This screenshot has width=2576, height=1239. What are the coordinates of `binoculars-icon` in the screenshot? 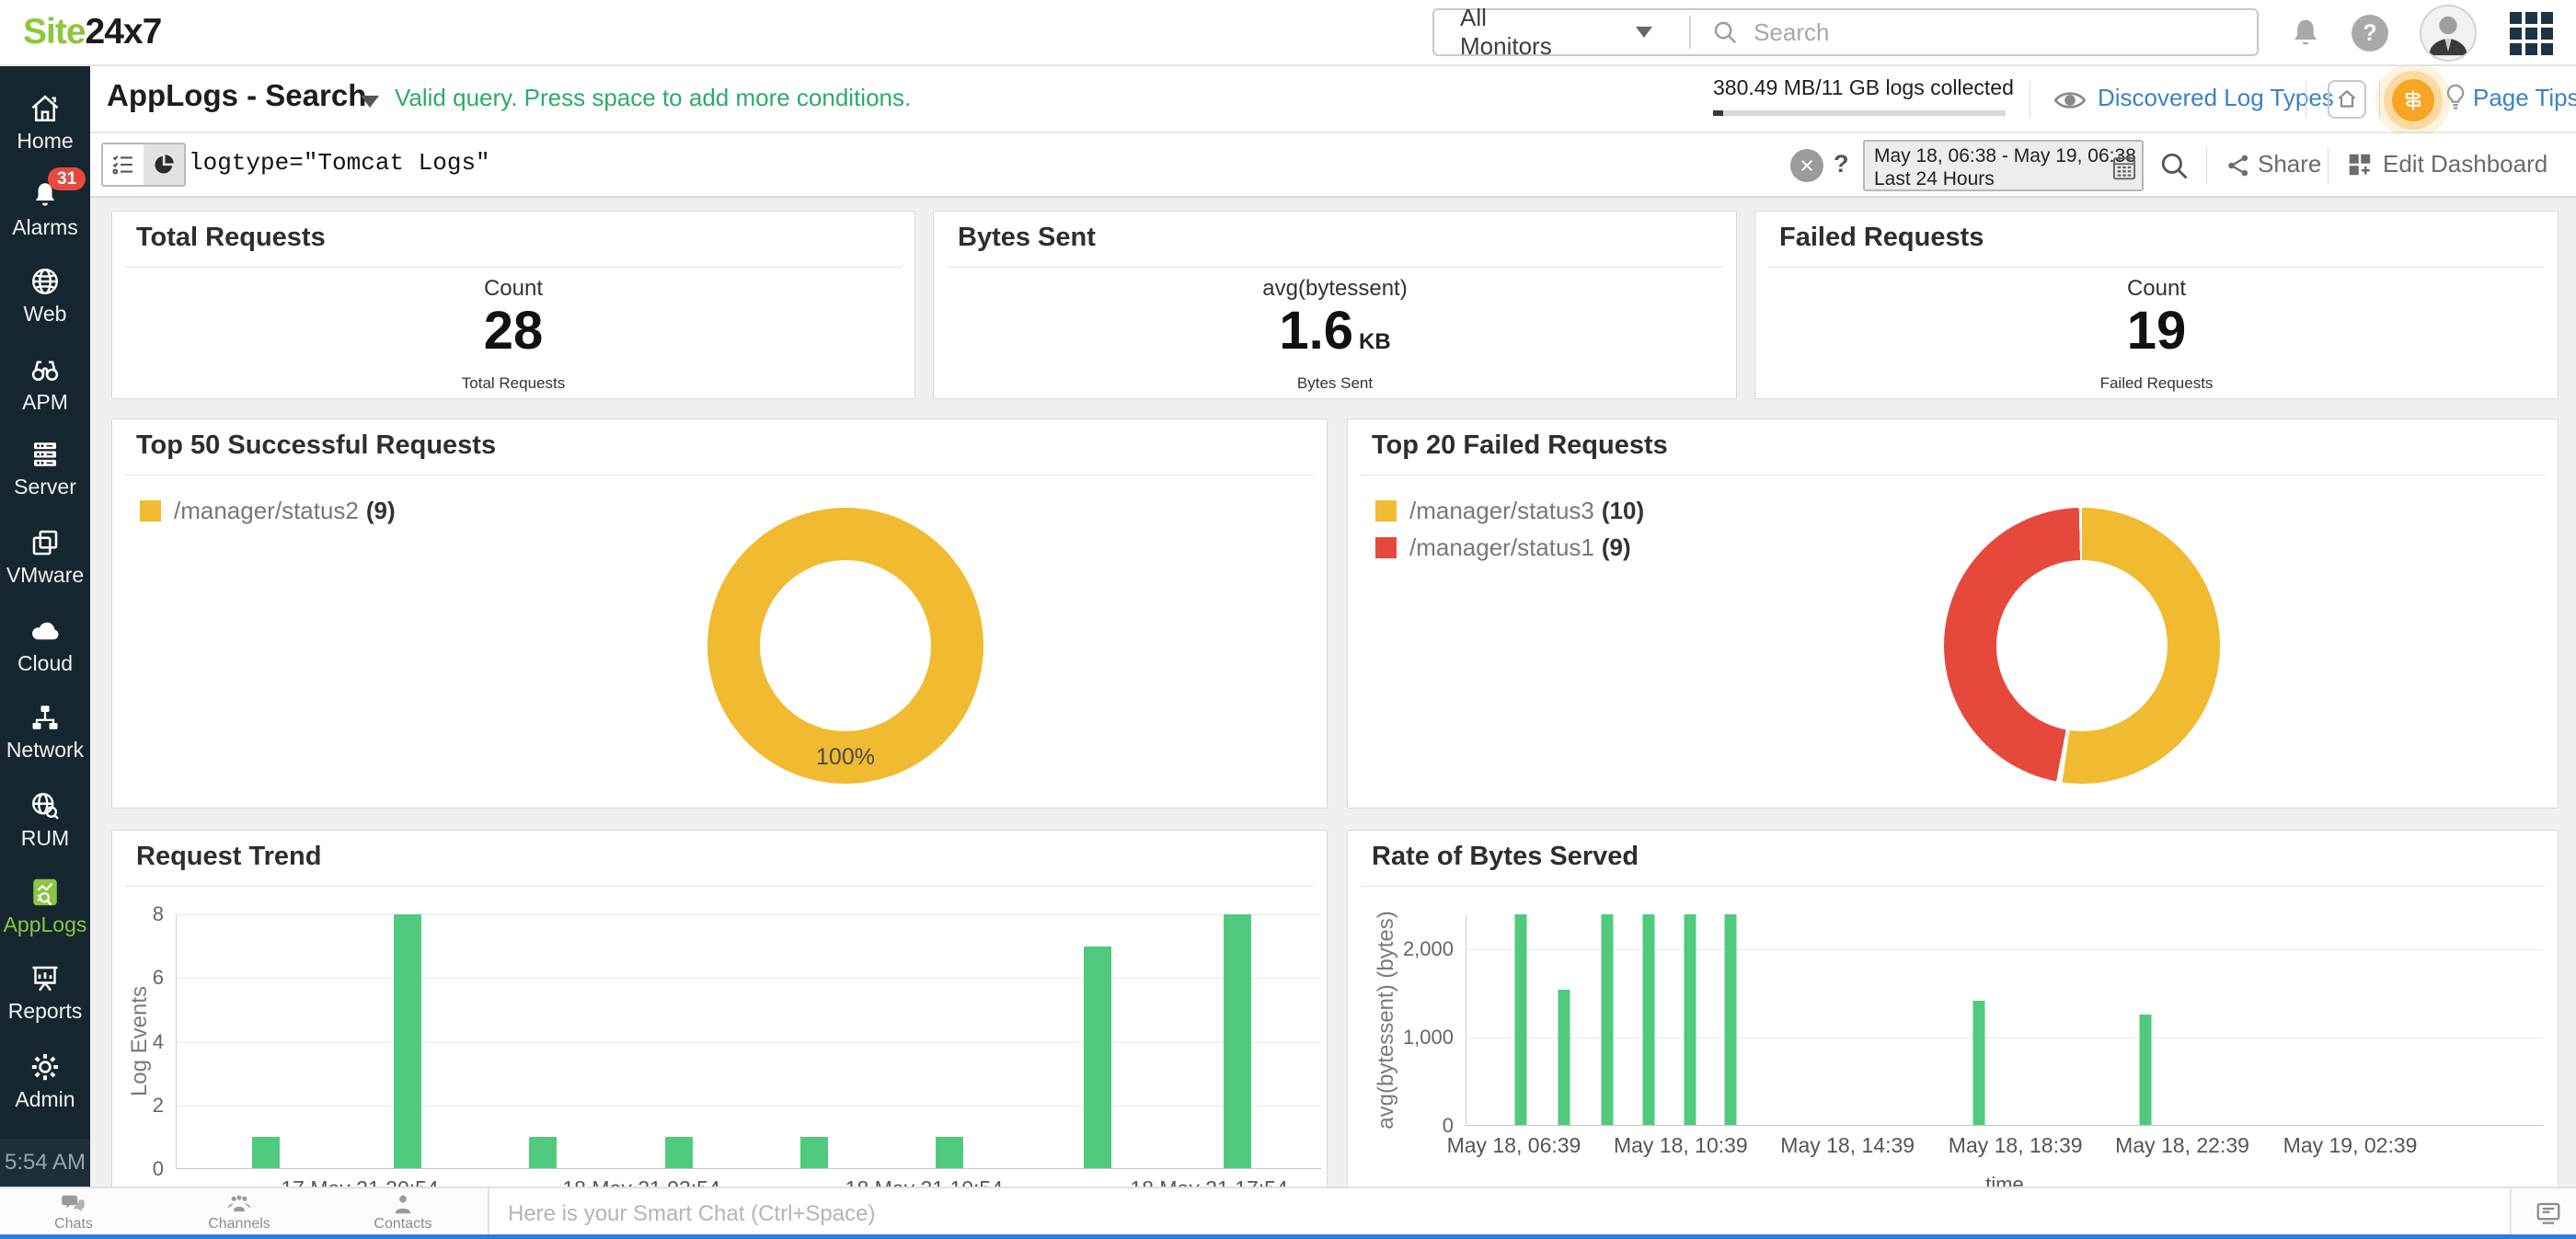 It's located at (45, 369).